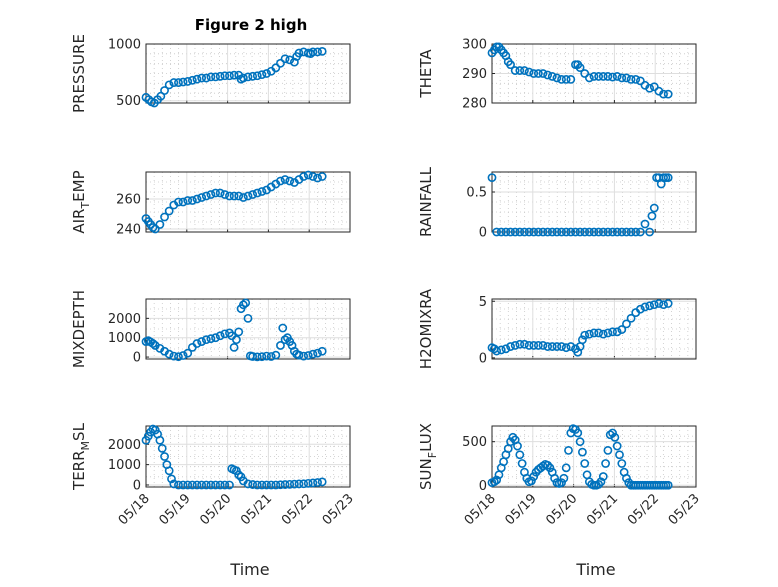 Image resolution: width=778 pixels, height=587 pixels. Describe the element at coordinates (210, 329) in the screenshot. I see `chart-panel-5: 0 1000 2000 MIXDEPTH` at that location.